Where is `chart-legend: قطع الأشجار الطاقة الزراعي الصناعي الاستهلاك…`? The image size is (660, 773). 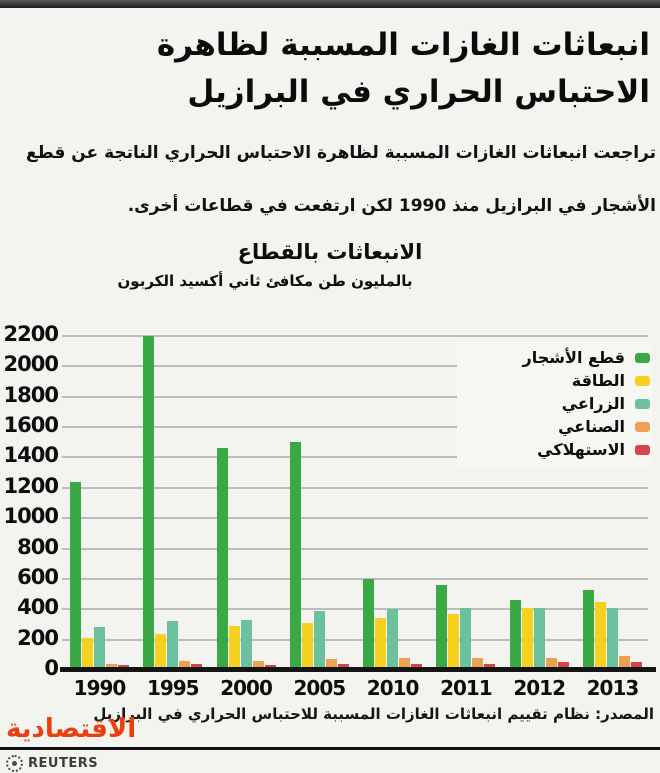 chart-legend: قطع الأشجار الطاقة الزراعي الصناعي الاستهلاك… is located at coordinates (554, 404).